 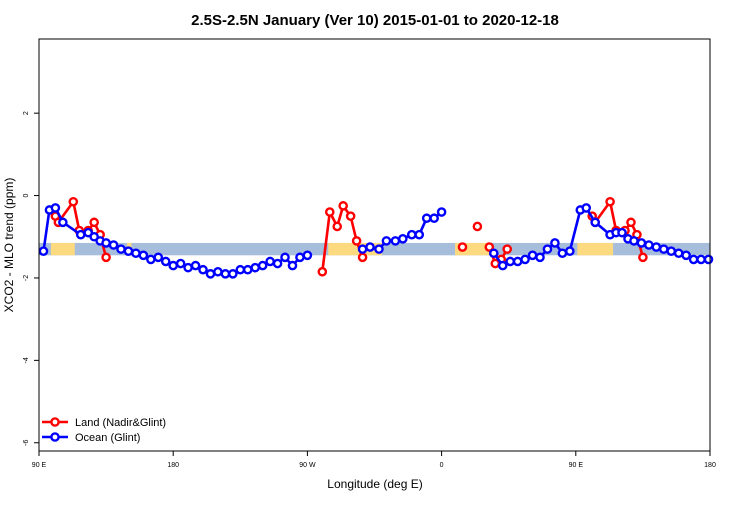 I want to click on legend-label-1: Ocean (Glint), so click(x=107, y=438).